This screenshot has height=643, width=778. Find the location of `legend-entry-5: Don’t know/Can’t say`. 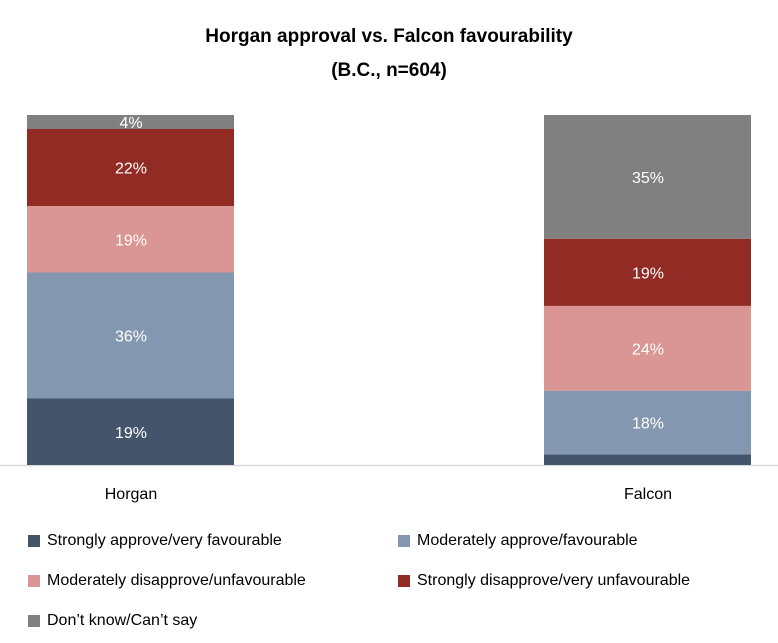

legend-entry-5: Don’t know/Can’t say is located at coordinates (112, 621).